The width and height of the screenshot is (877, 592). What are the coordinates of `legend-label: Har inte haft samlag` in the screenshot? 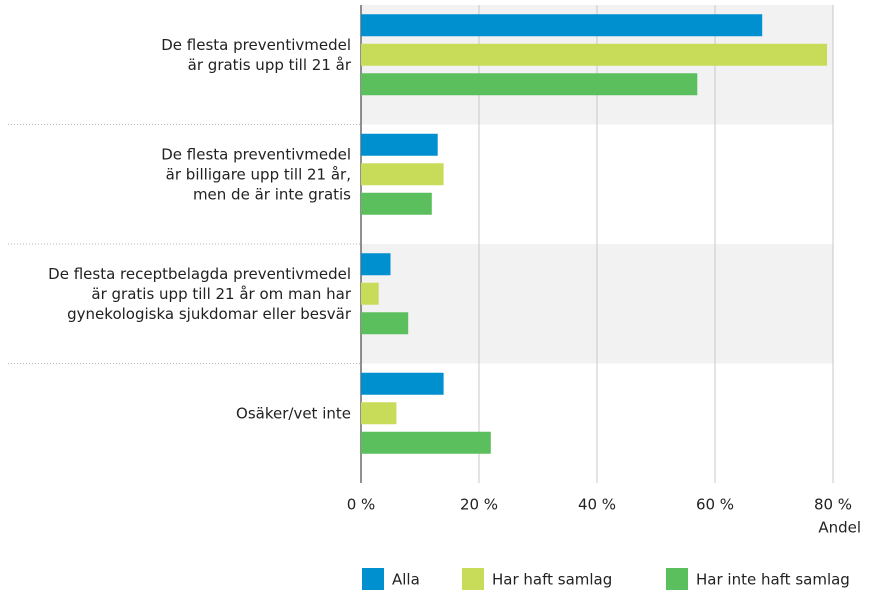 It's located at (773, 580).